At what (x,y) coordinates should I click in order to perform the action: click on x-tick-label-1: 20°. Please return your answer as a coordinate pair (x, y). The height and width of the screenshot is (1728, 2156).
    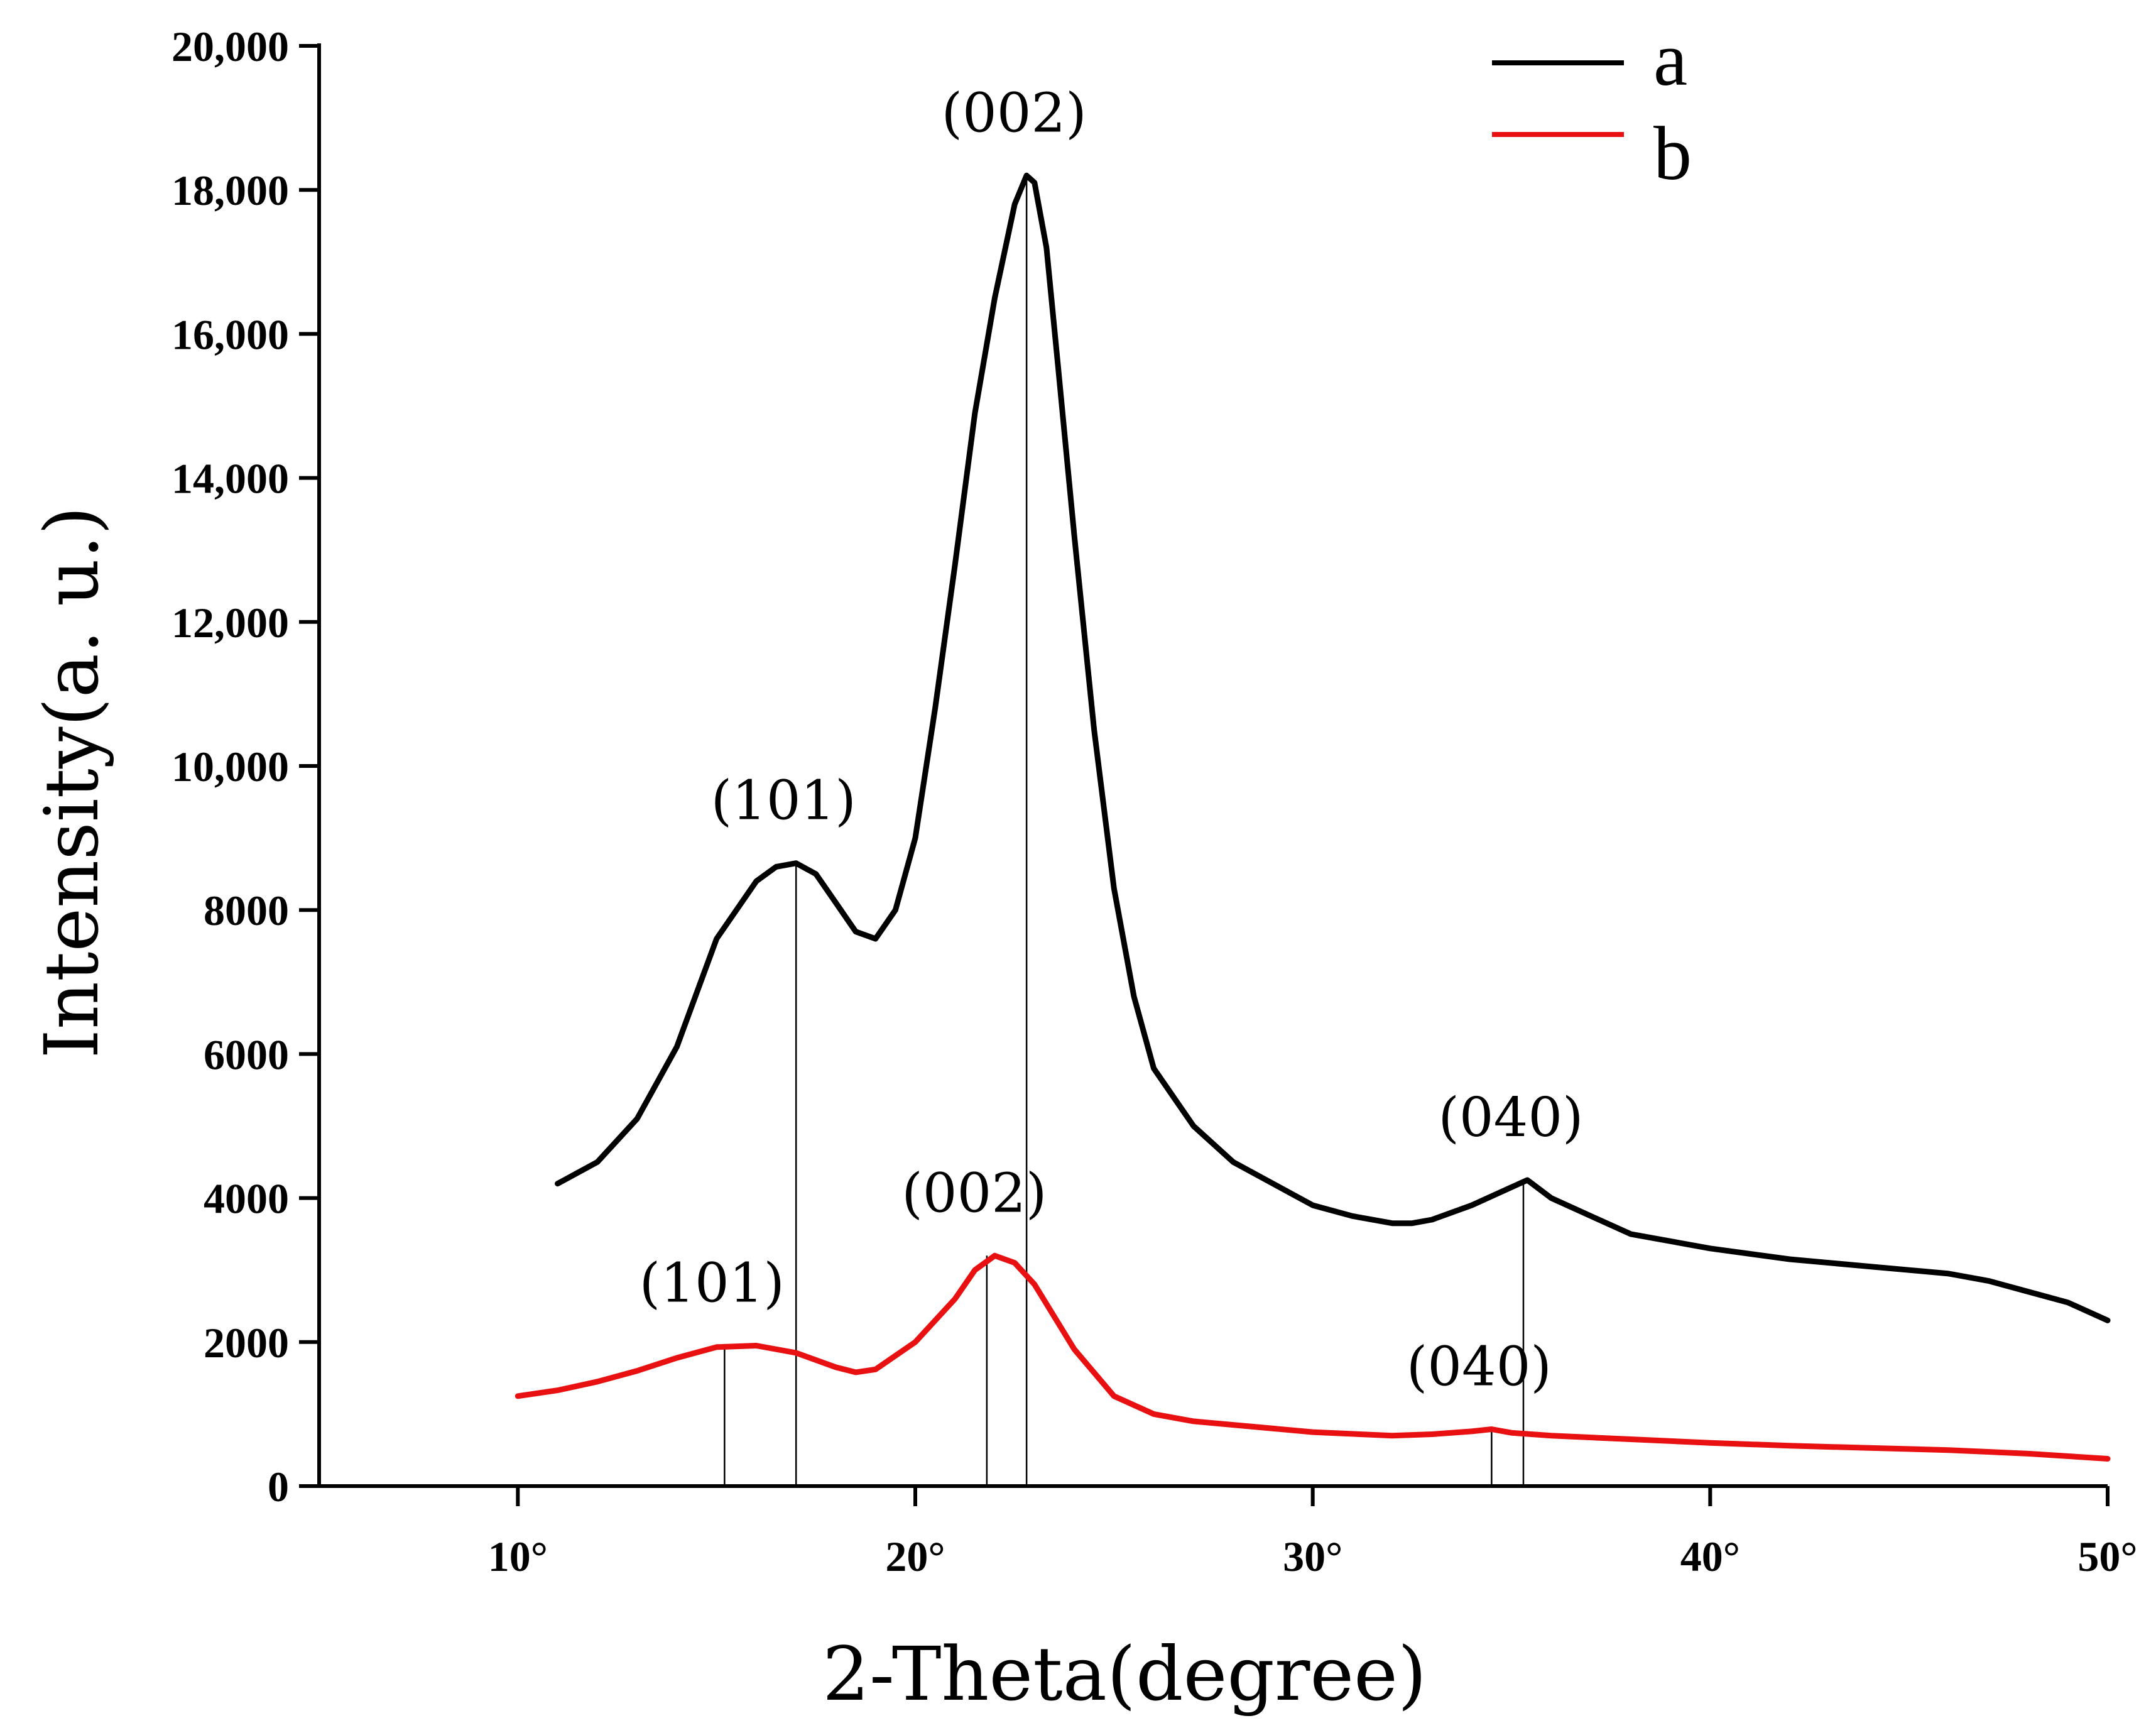
    Looking at the image, I should click on (915, 1556).